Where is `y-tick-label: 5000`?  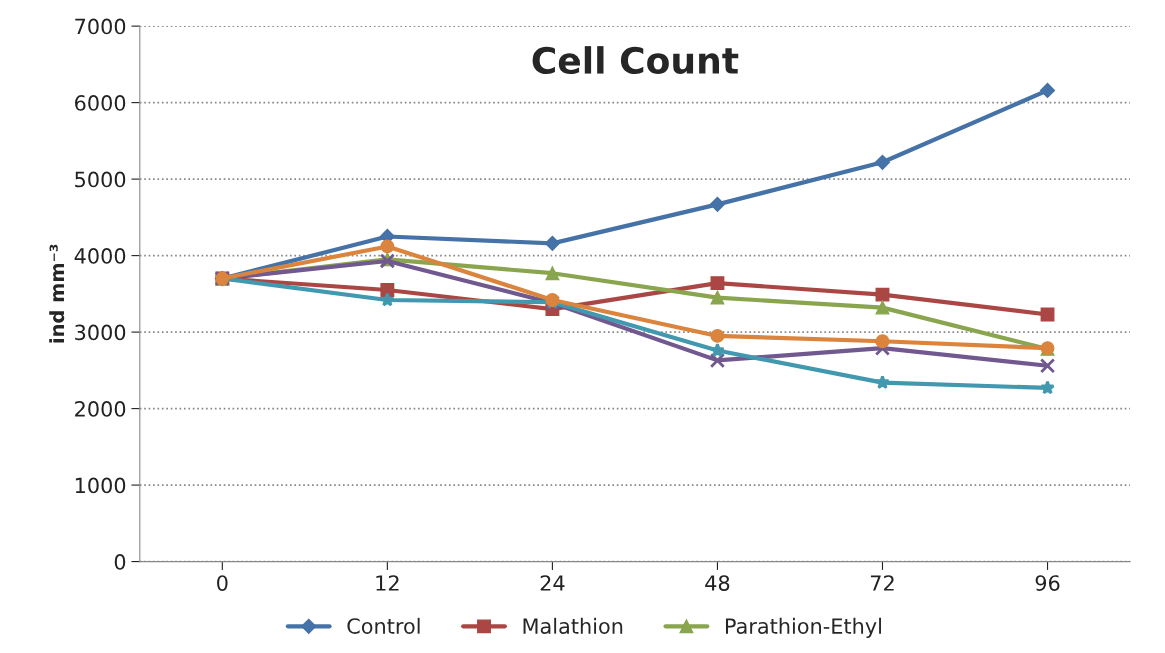 y-tick-label: 5000 is located at coordinates (100, 179).